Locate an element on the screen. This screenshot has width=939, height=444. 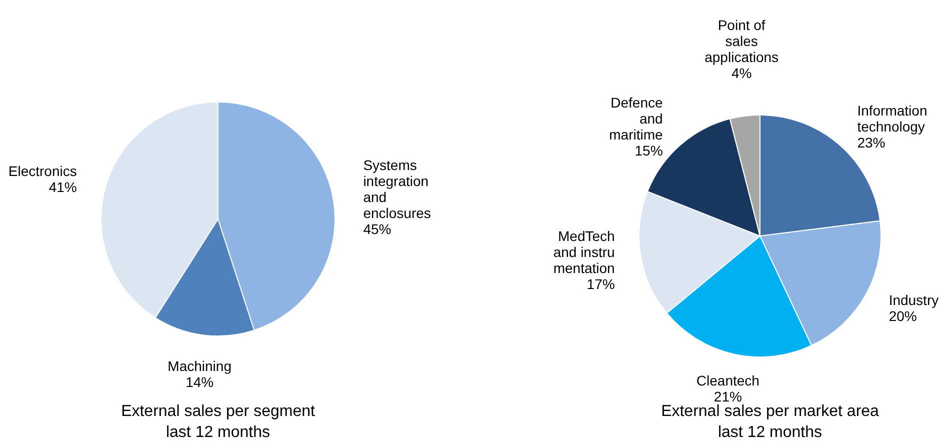
slice-label: Industry 20% is located at coordinates (913, 308).